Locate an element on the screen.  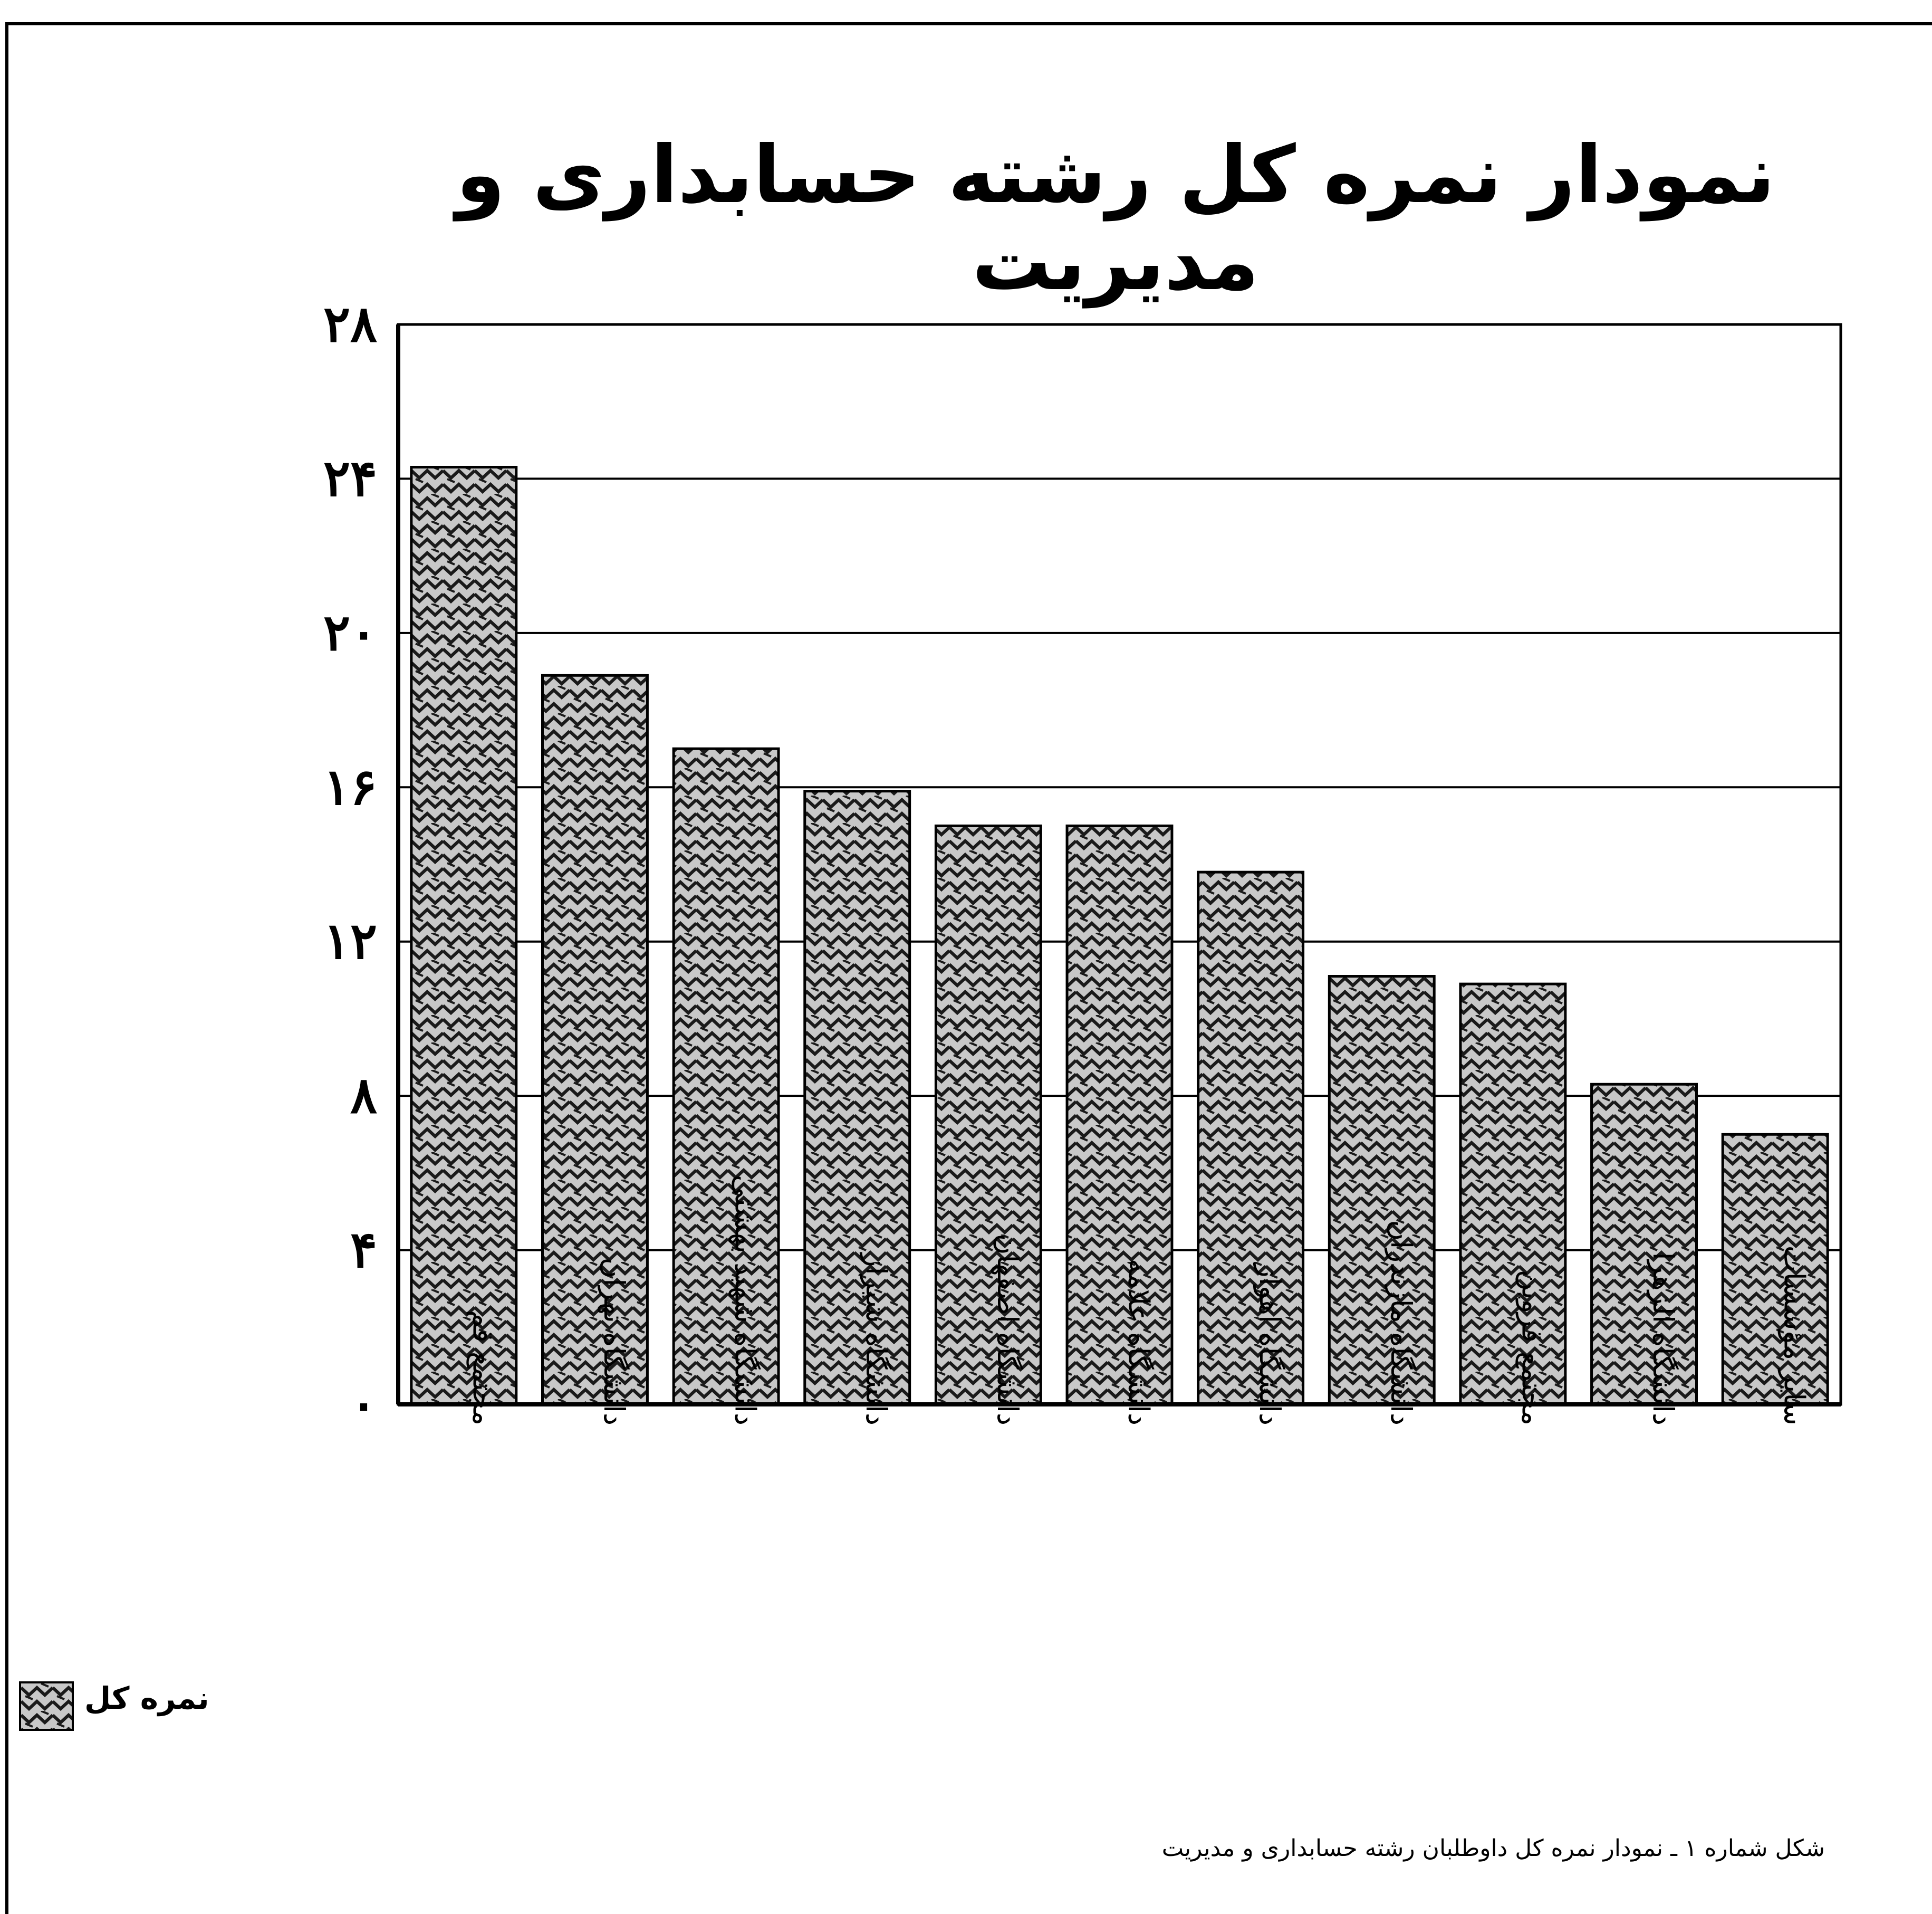
legend-swatch is located at coordinates (47, 1706).